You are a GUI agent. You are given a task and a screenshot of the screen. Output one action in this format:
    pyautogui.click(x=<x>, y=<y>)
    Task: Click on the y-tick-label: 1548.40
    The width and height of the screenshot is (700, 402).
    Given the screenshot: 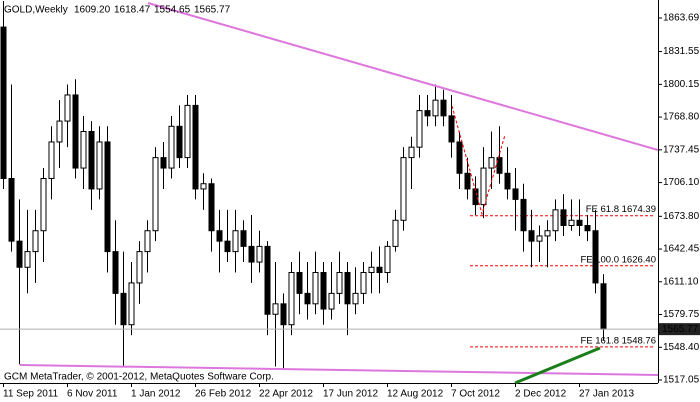 What is the action you would take?
    pyautogui.click(x=681, y=347)
    